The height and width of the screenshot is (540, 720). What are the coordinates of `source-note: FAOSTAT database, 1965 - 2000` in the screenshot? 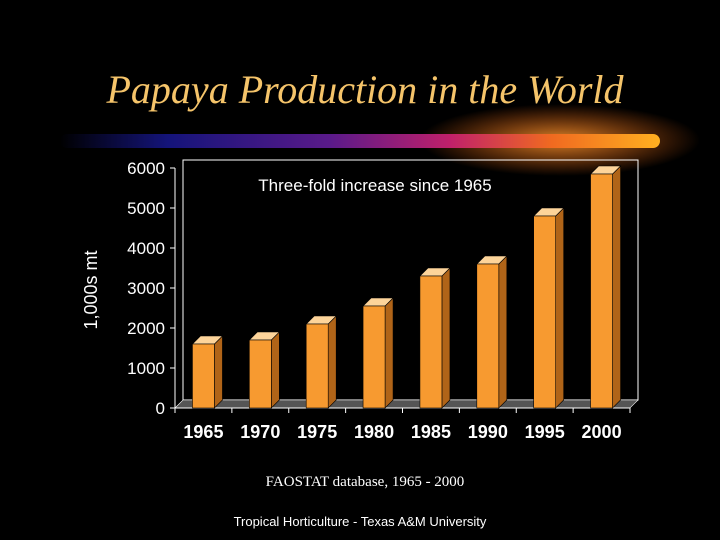 It's located at (365, 482).